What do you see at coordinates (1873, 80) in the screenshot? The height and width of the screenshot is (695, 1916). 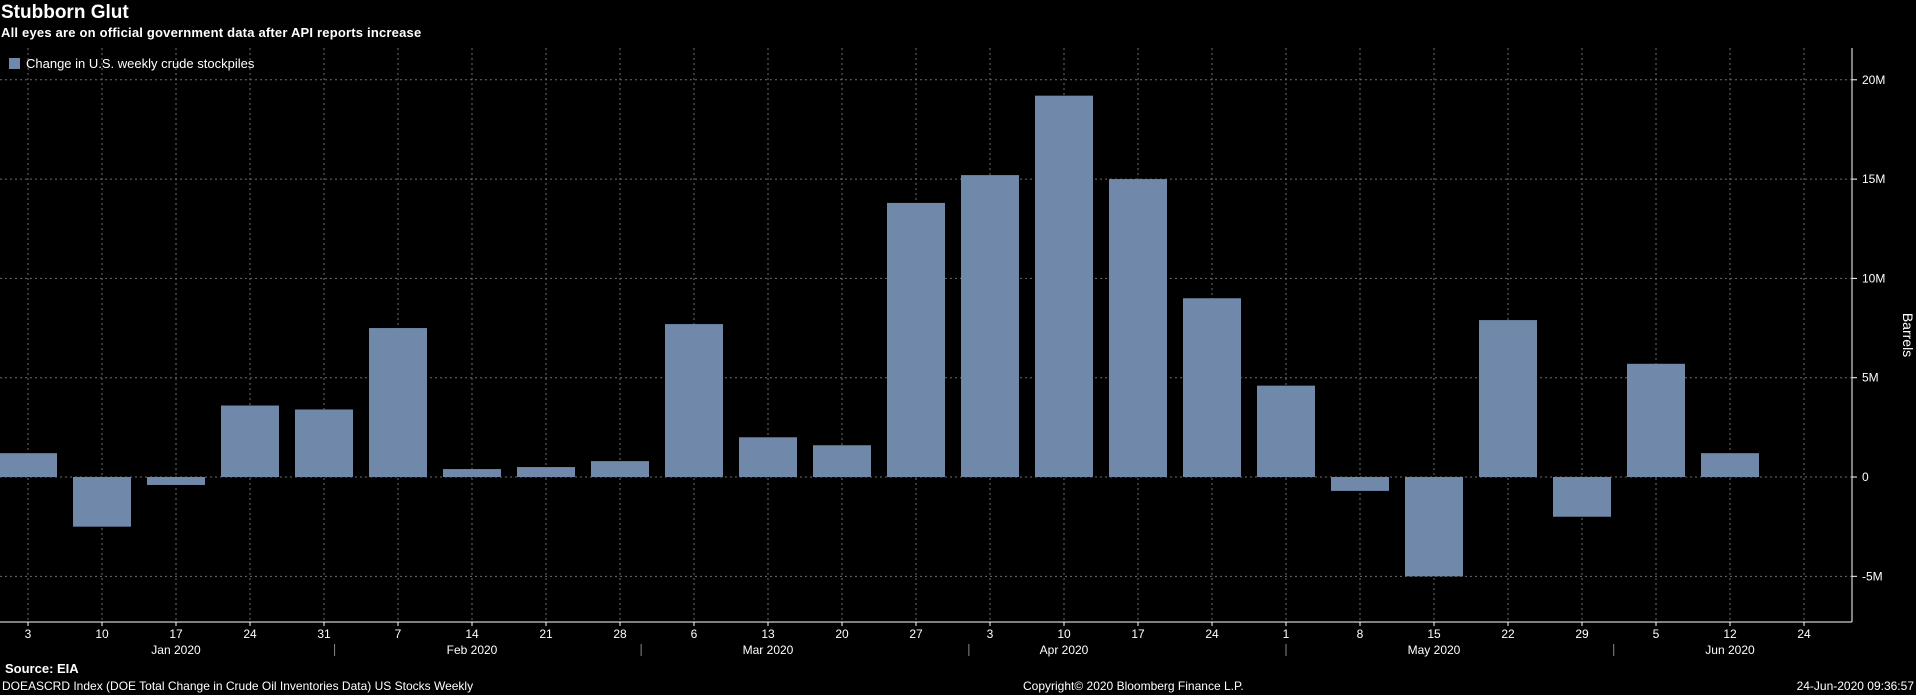 I see `y-tick-label: 20M` at bounding box center [1873, 80].